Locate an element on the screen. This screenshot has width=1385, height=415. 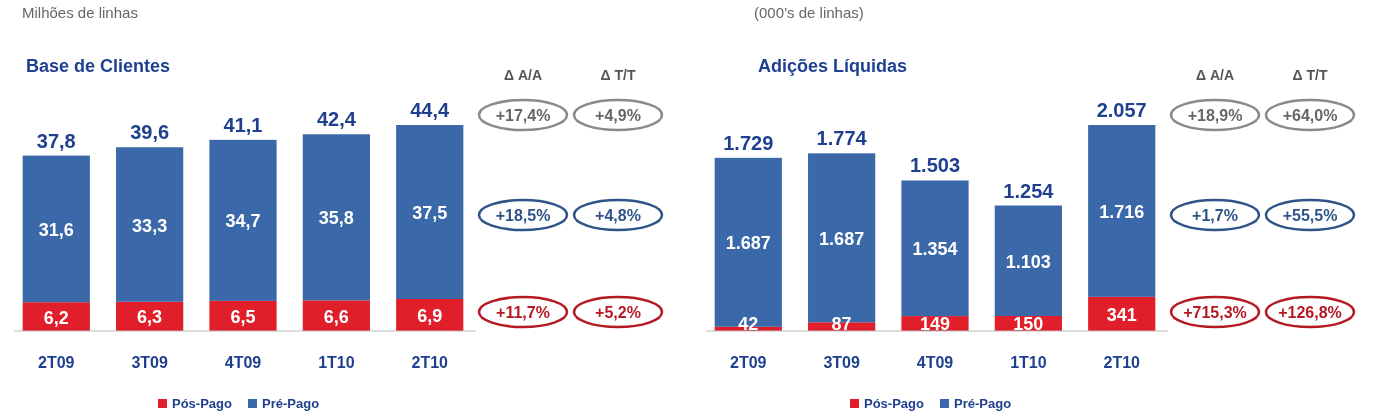
data-label: 6,2 is located at coordinates (56, 317).